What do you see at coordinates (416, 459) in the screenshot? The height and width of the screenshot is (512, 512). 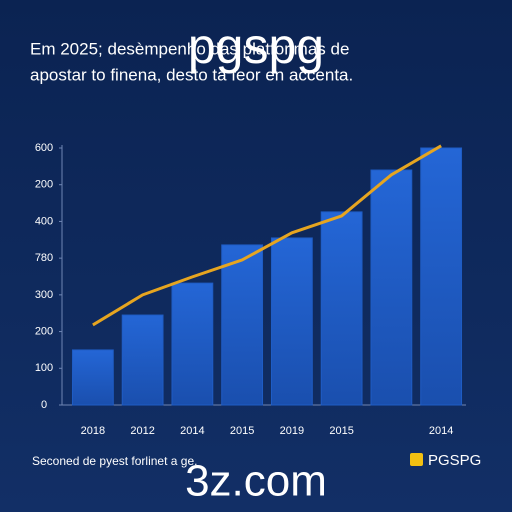 I see `brand-icon` at bounding box center [416, 459].